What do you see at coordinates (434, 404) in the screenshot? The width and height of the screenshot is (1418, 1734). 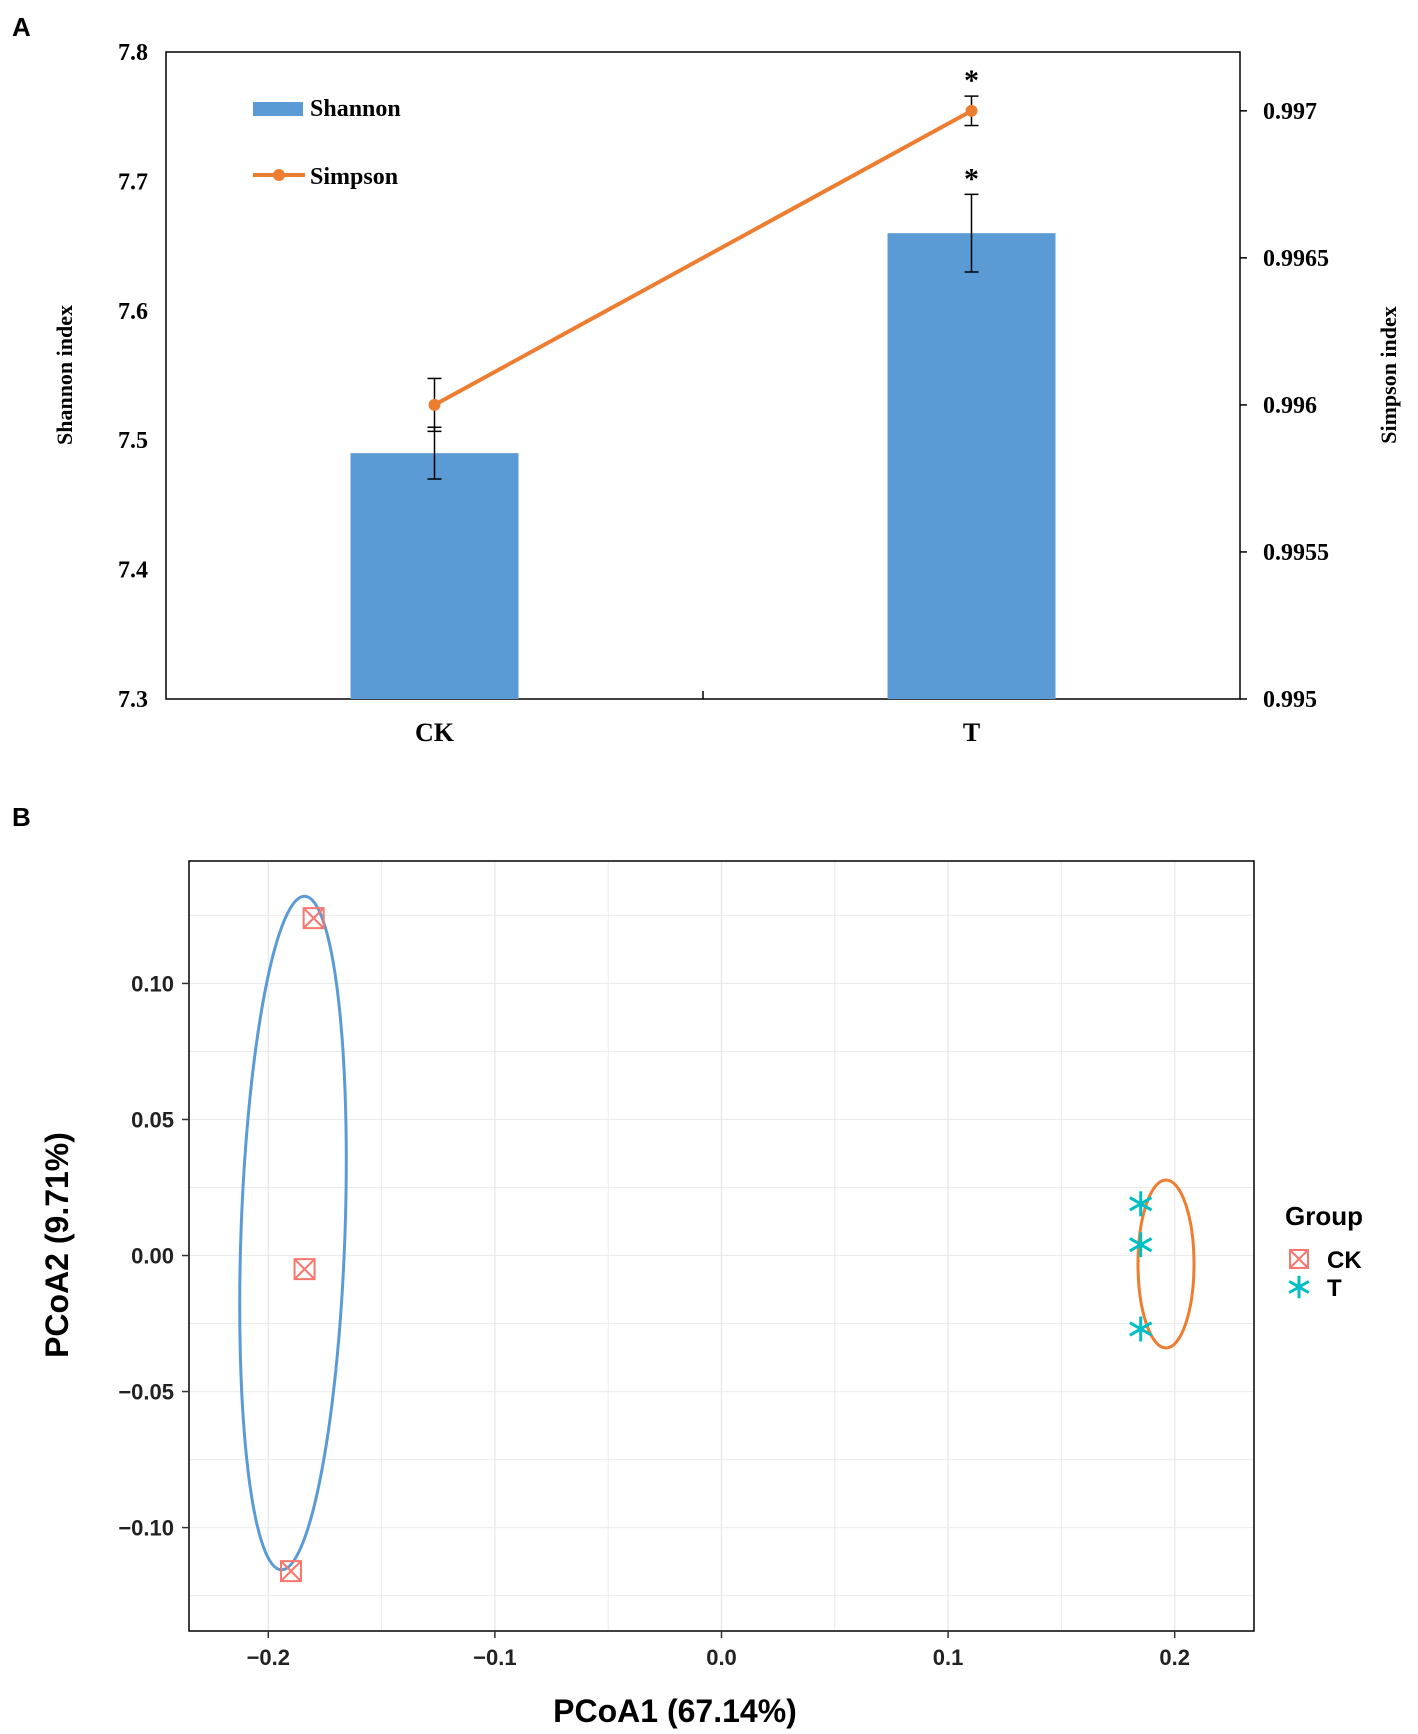 I see `simpson-point-ck` at bounding box center [434, 404].